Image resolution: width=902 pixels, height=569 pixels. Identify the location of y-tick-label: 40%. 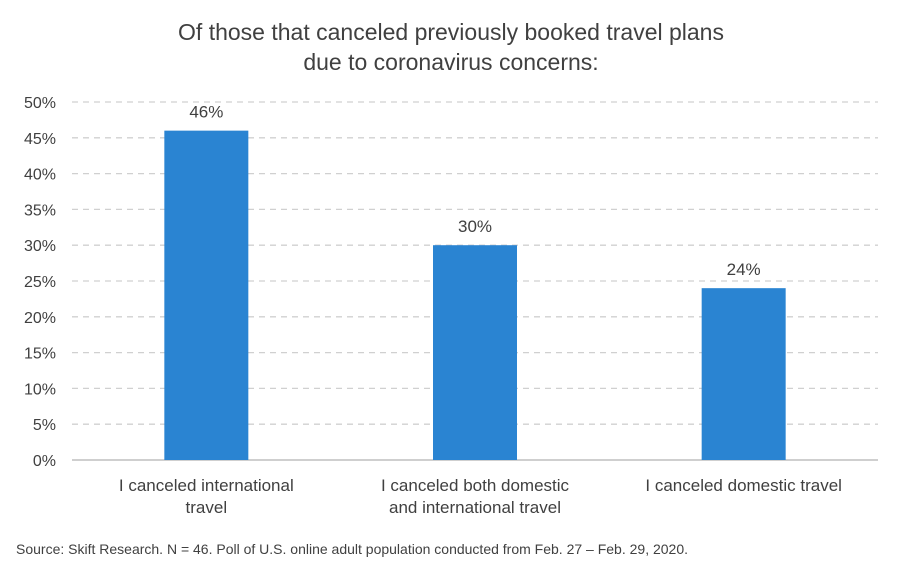
(40, 175).